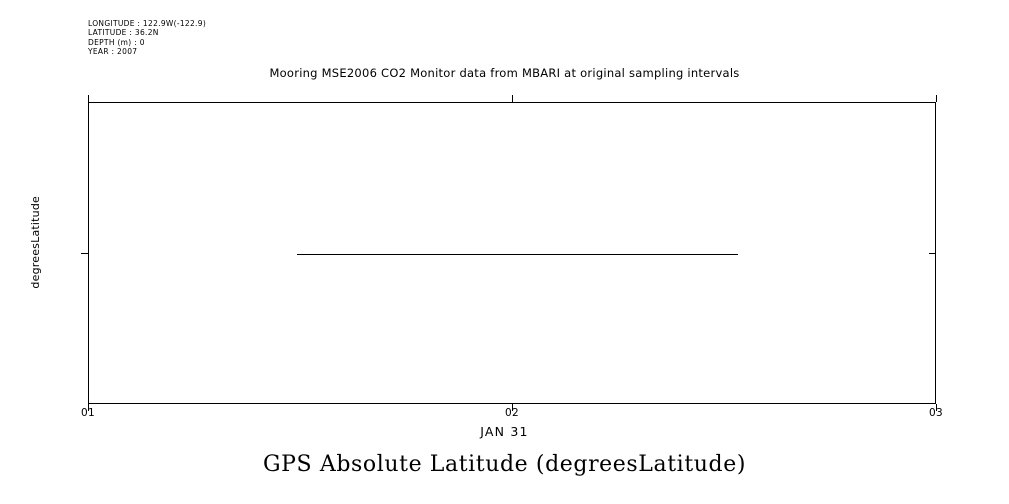 This screenshot has width=1009, height=504. What do you see at coordinates (147, 23) in the screenshot?
I see `metadata-line-longitude: LONGITUDE : 122.9W(-122.9)` at bounding box center [147, 23].